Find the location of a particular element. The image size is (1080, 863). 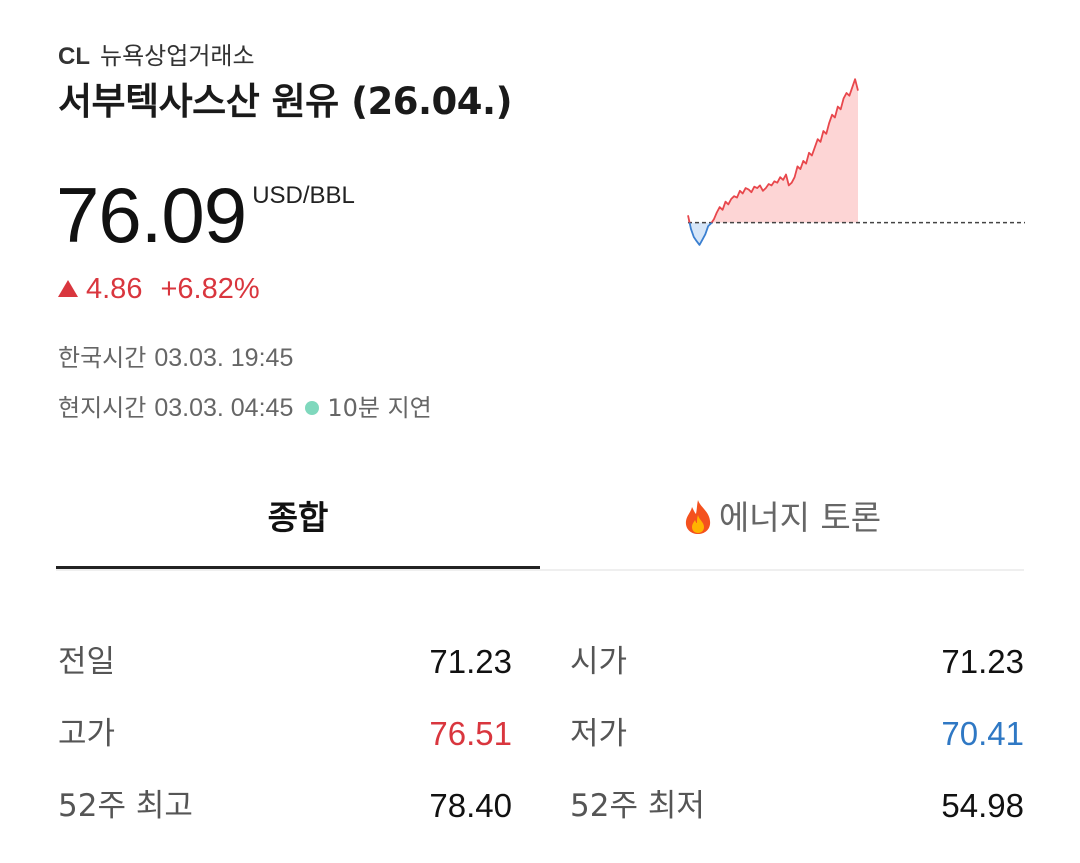

stat-label: 52주 최저 is located at coordinates (637, 806).